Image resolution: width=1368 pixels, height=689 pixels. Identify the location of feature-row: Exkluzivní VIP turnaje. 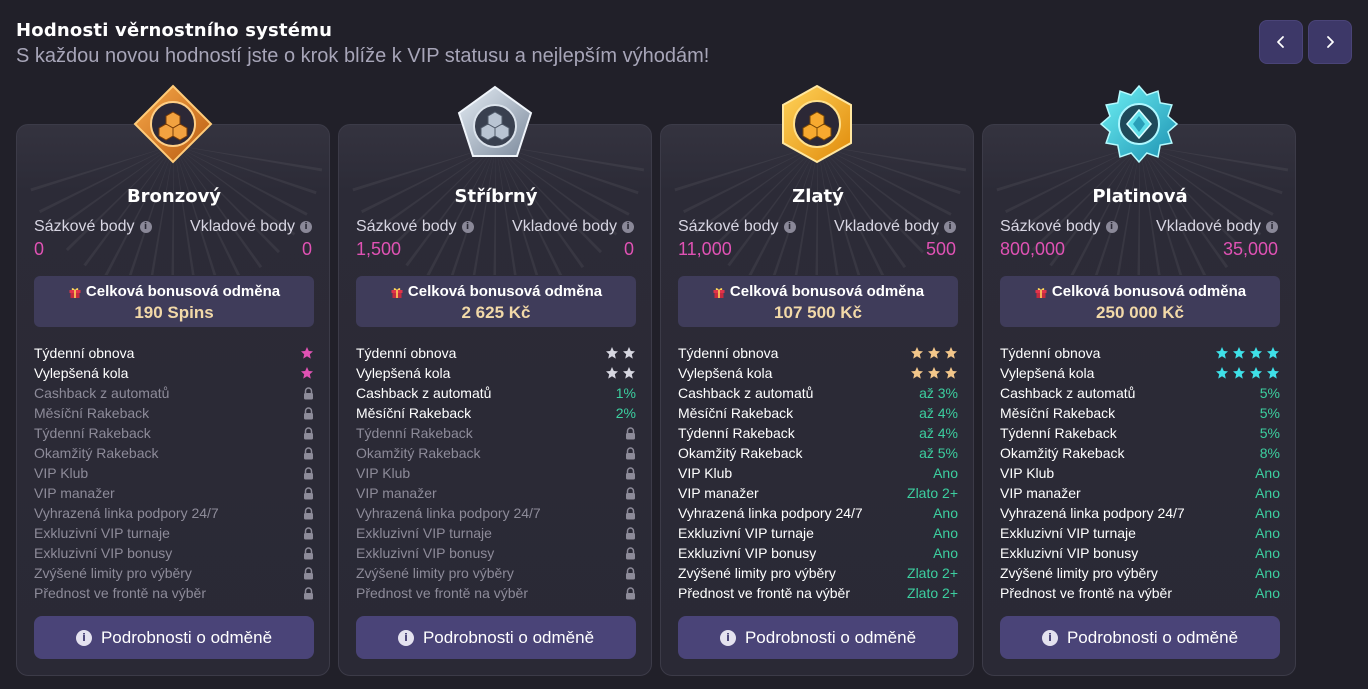
(496, 533).